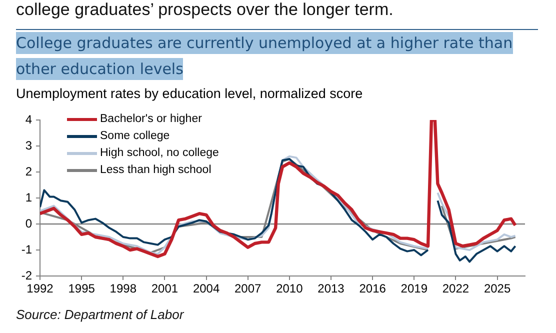 The image size is (556, 333). Describe the element at coordinates (331, 289) in the screenshot. I see `x-tick-label: 2013` at that location.